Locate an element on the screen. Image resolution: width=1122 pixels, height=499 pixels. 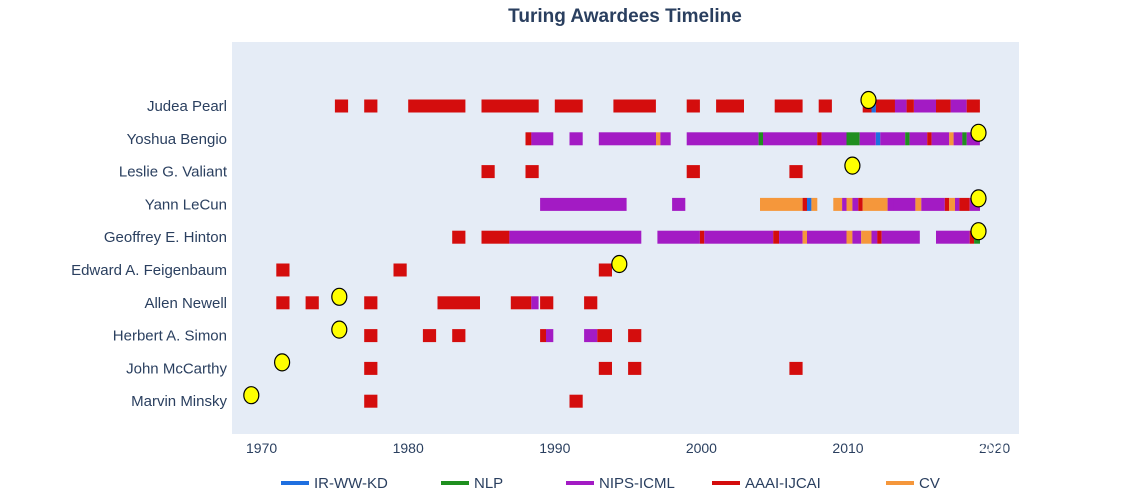
legend-item: AAAI-IJCAI is located at coordinates (766, 483).